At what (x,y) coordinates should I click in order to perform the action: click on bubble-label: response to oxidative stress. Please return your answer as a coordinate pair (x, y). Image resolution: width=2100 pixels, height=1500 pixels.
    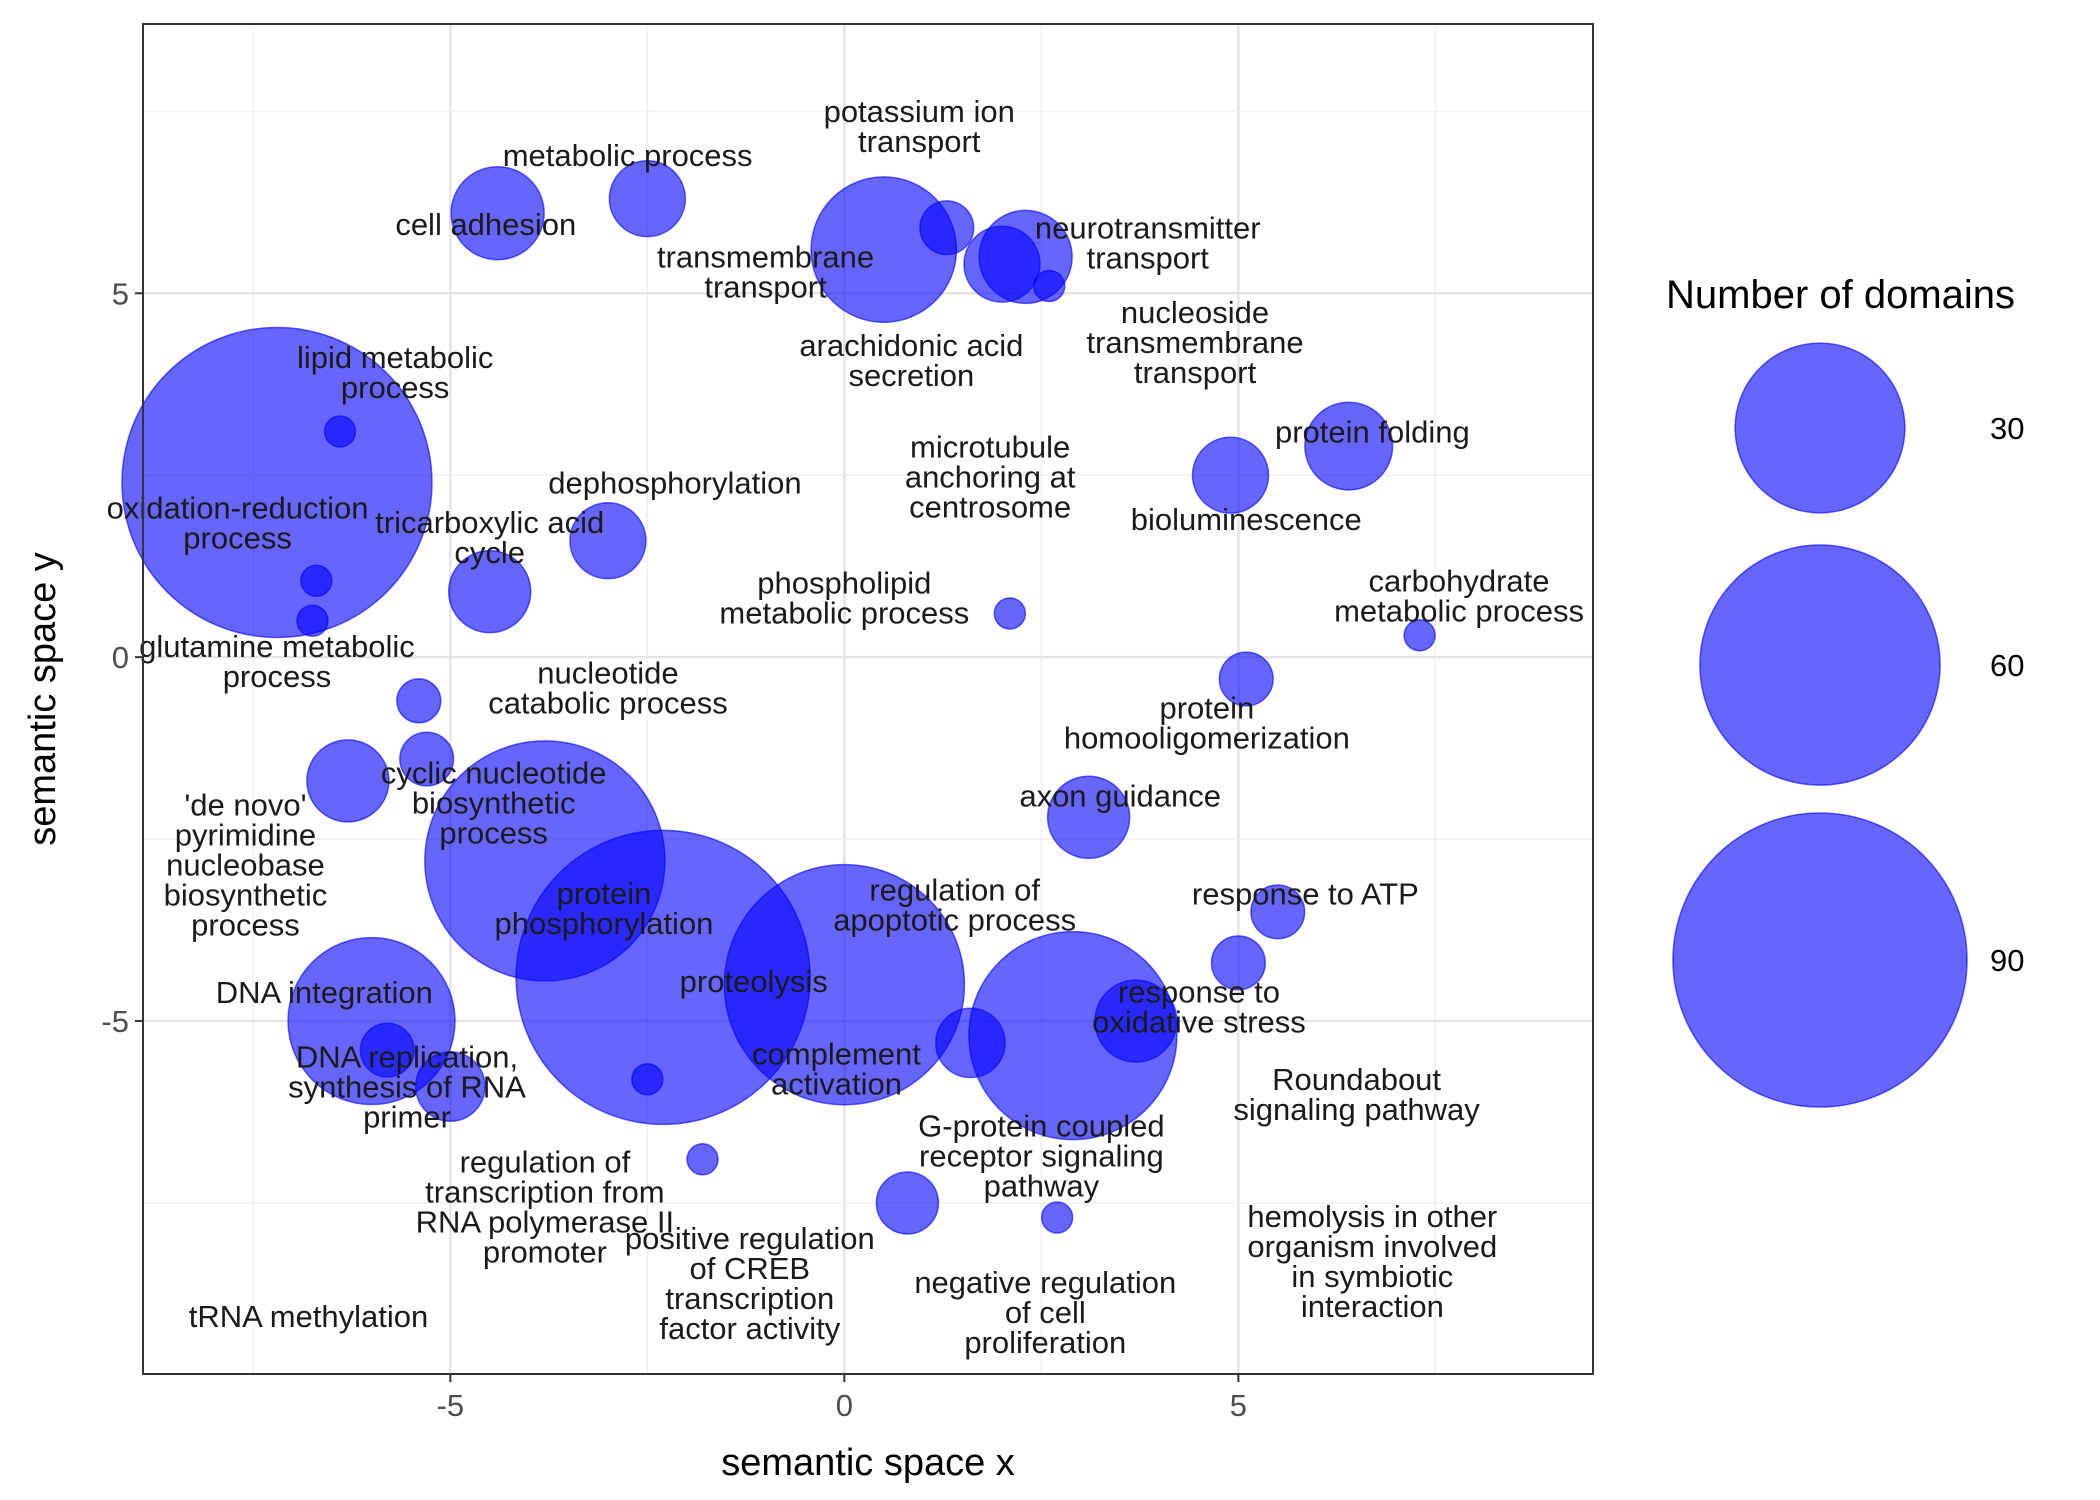
    Looking at the image, I should click on (1199, 1006).